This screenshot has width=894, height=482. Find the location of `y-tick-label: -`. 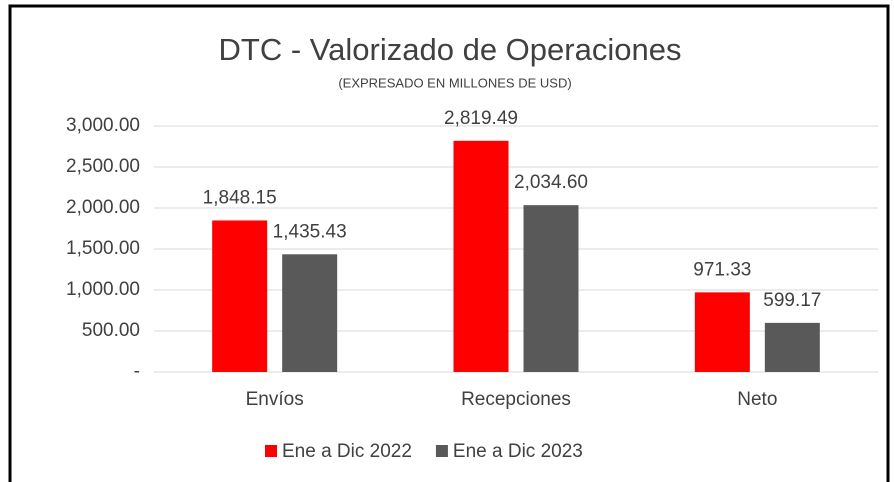

y-tick-label: - is located at coordinates (137, 371).